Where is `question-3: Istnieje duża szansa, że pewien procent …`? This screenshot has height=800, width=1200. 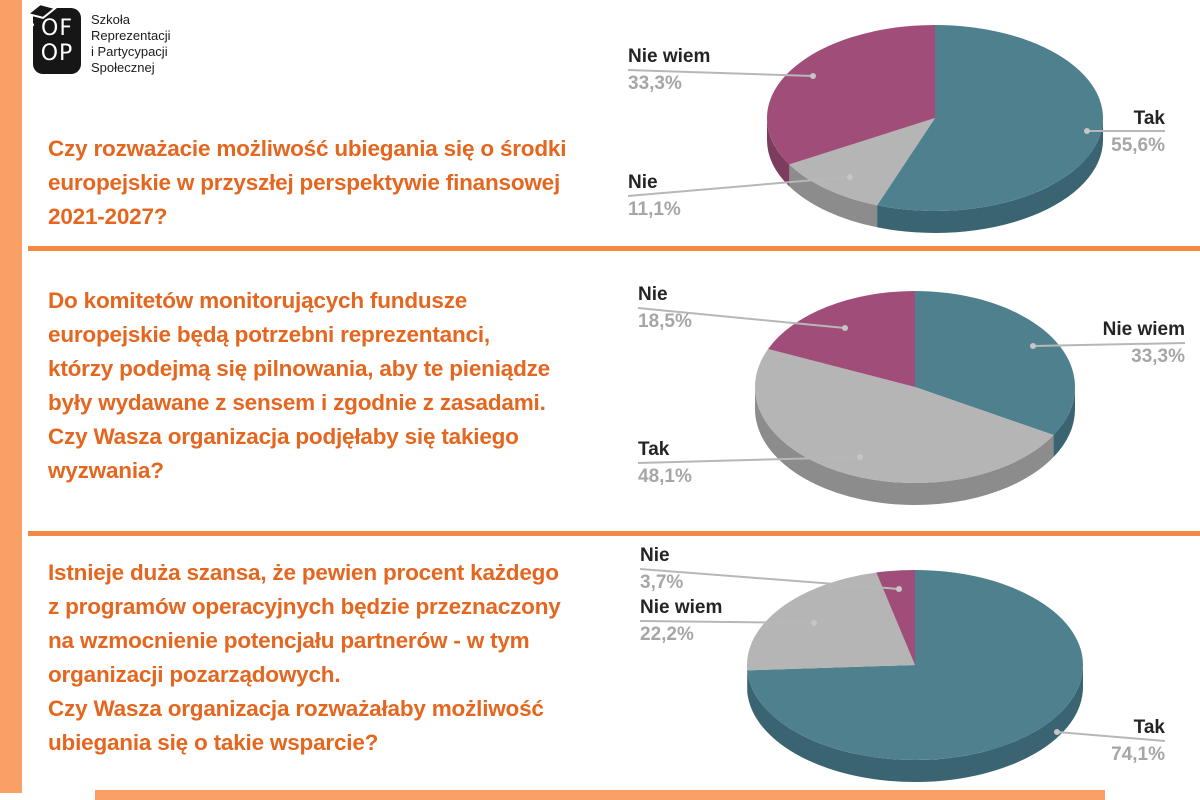 question-3: Istnieje duża szansa, że pewien procent … is located at coordinates (304, 657).